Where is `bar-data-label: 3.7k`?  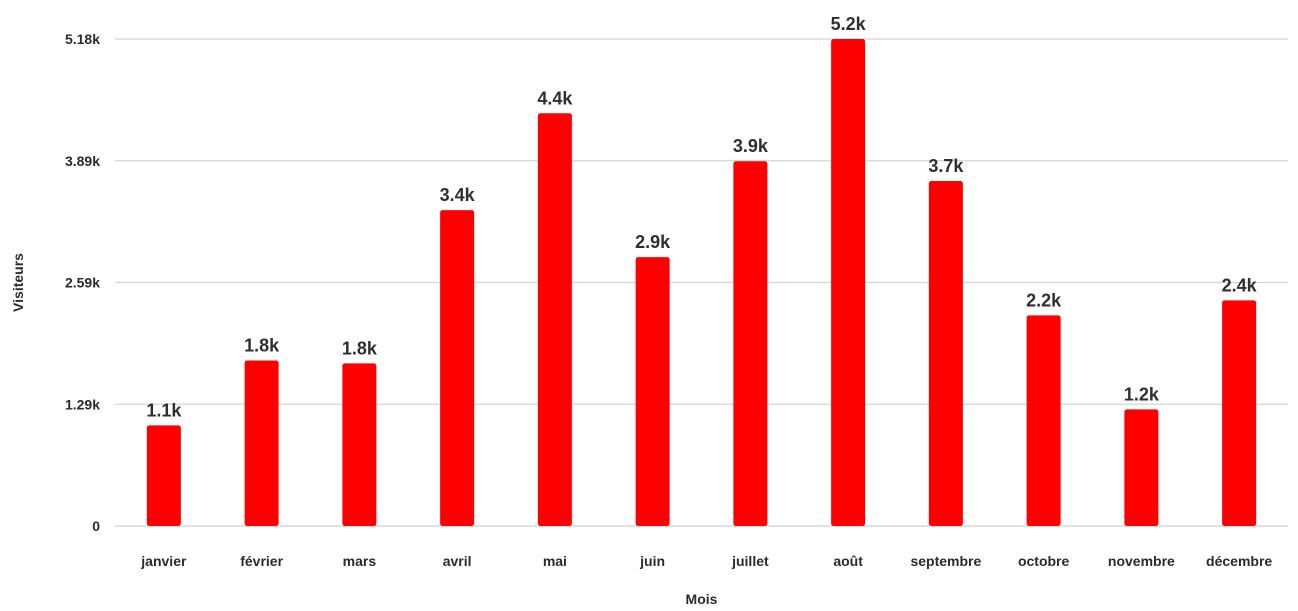
bar-data-label: 3.7k is located at coordinates (946, 166).